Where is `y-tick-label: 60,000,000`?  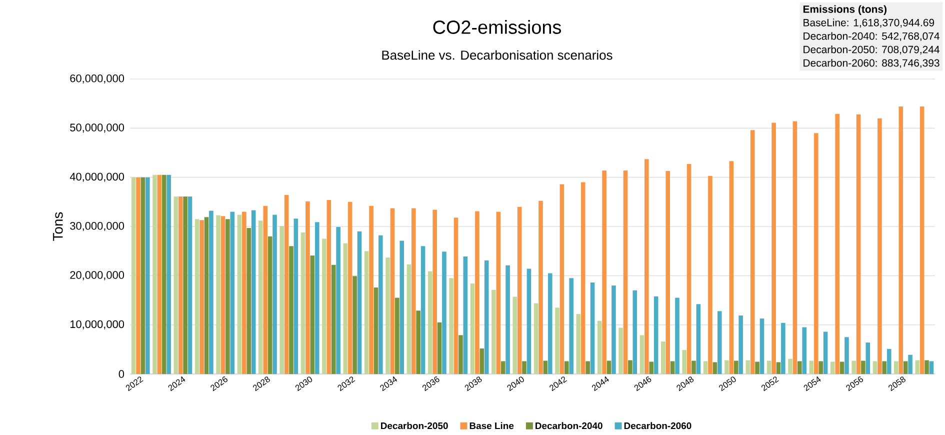 y-tick-label: 60,000,000 is located at coordinates (97, 79).